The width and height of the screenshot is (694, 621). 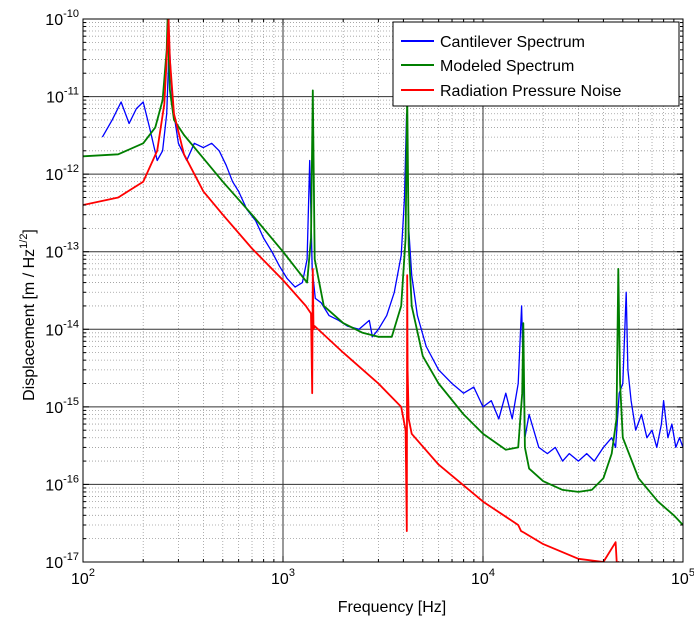 I want to click on y-axis-label-exponent: 1/2, so click(x=24, y=241).